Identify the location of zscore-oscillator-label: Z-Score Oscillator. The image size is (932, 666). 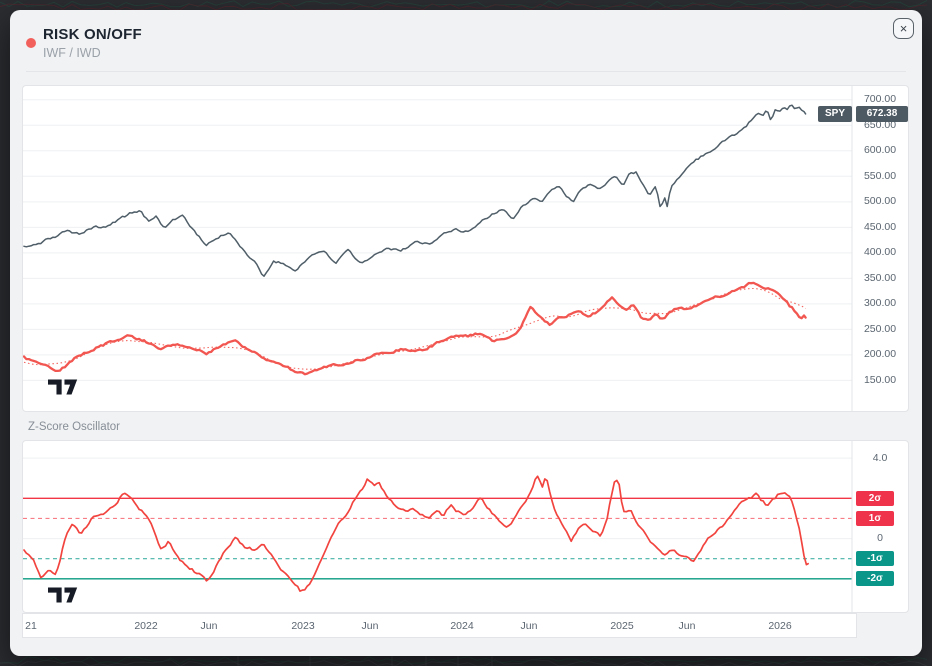
(74, 427).